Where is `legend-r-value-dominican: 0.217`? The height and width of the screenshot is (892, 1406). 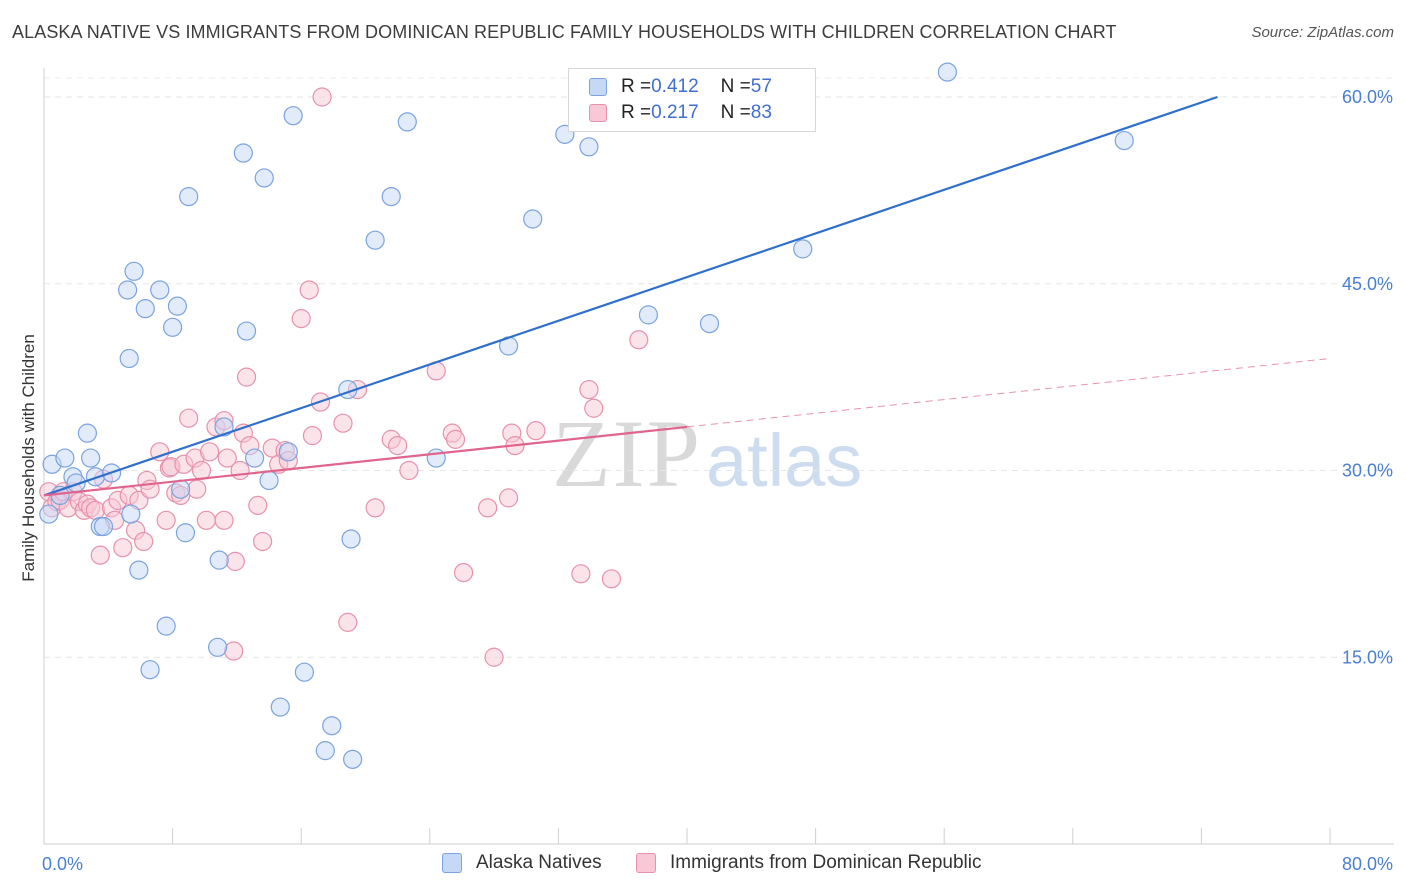
legend-r-value-dominican: 0.217 is located at coordinates (675, 112).